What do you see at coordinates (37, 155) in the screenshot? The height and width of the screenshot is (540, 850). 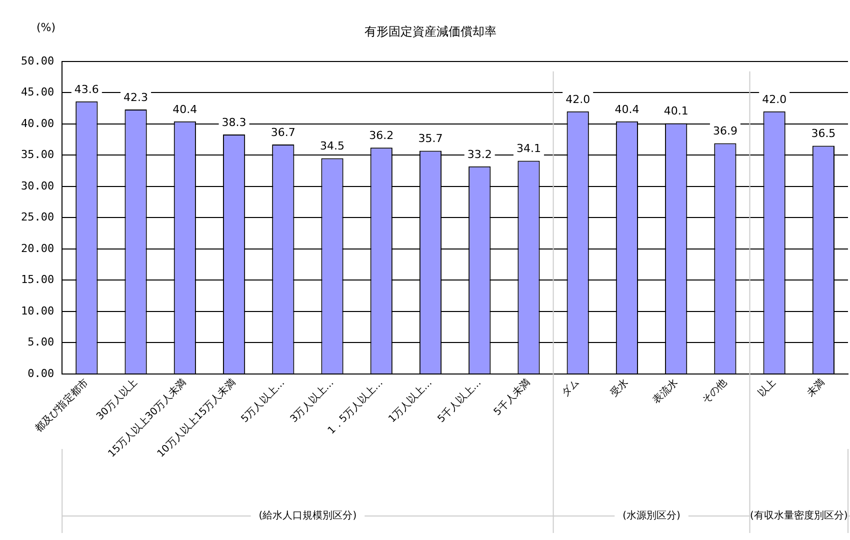 I see `y-tick-label: 35.00` at bounding box center [37, 155].